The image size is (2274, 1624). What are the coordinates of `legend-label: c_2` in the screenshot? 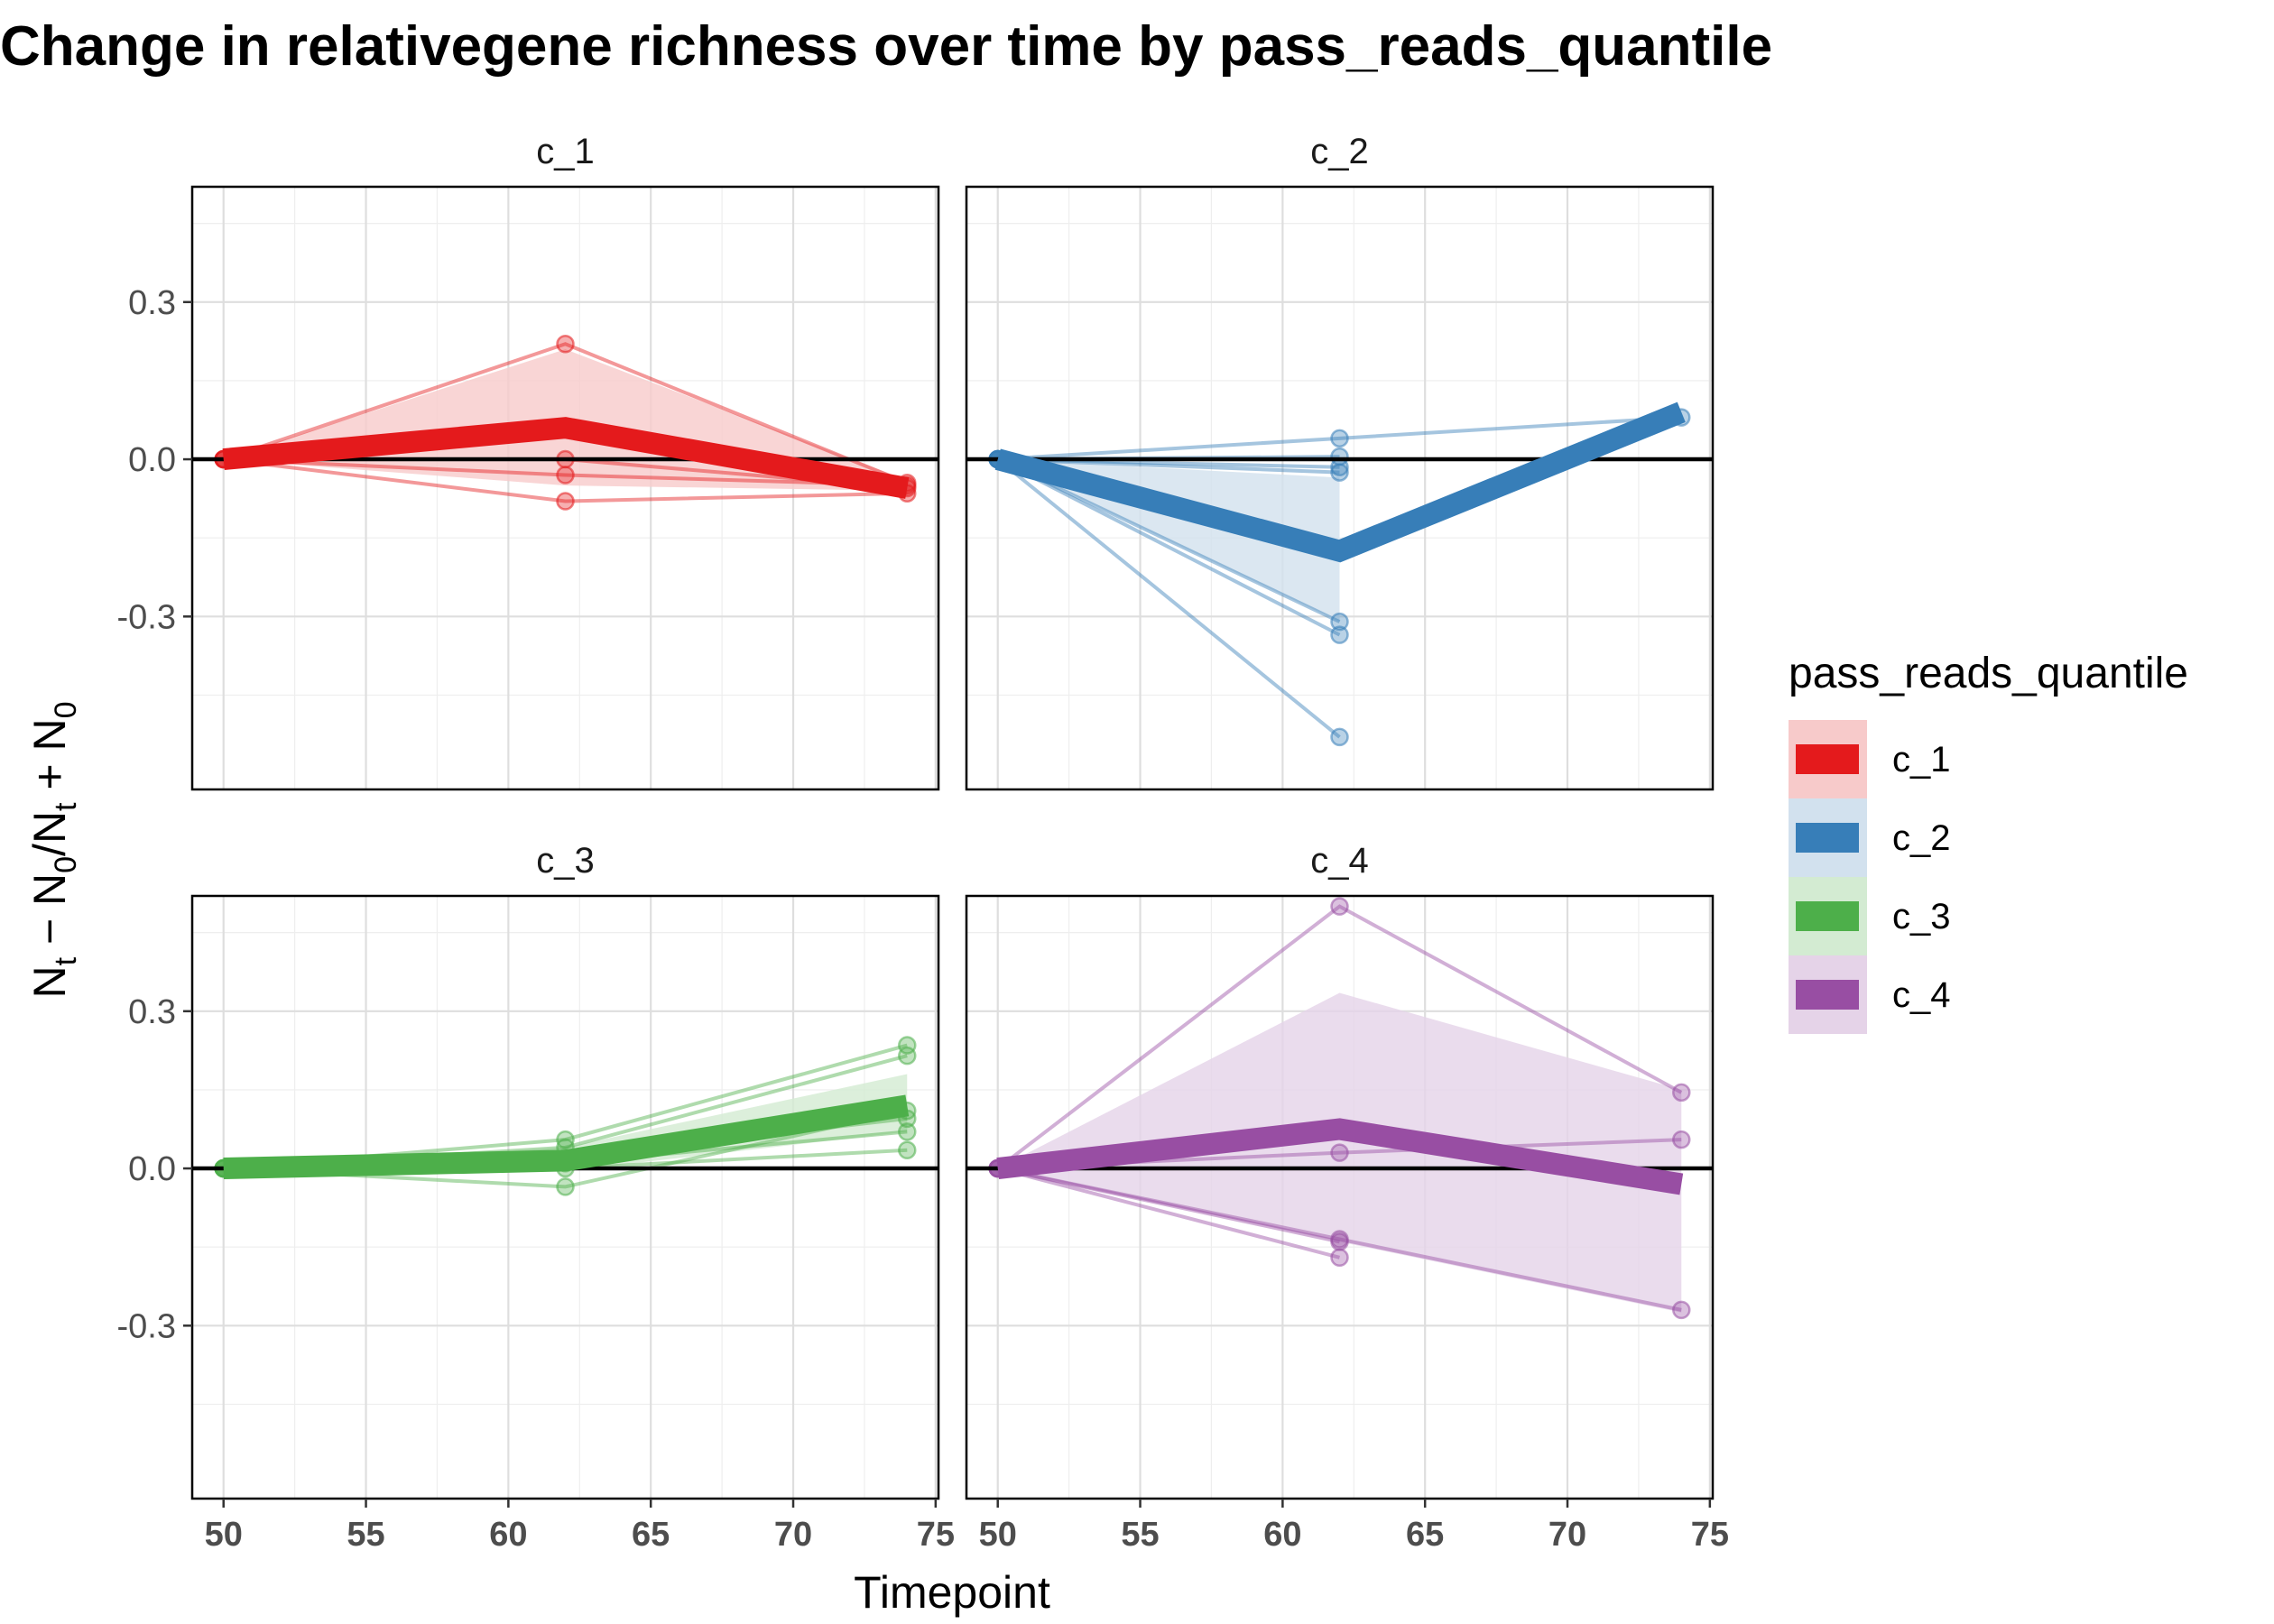 It's located at (1921, 838).